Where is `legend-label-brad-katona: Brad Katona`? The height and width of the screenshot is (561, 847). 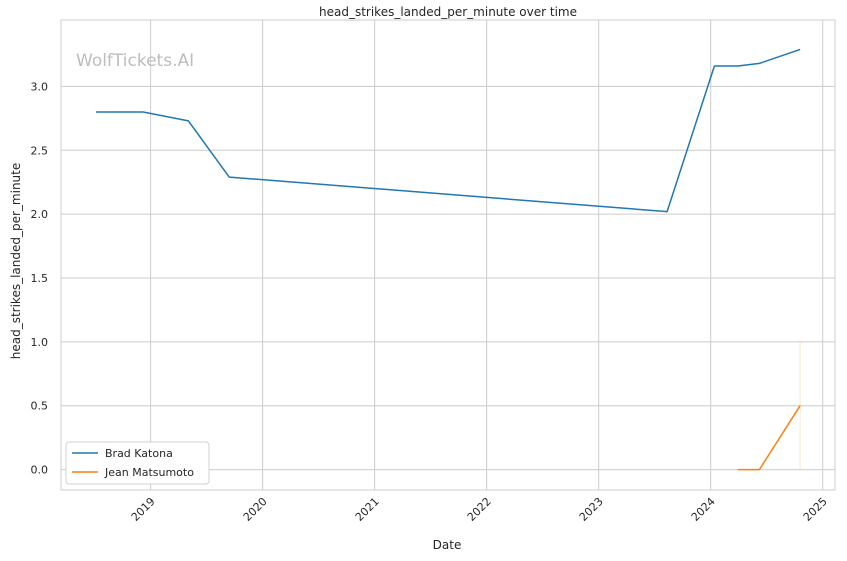 legend-label-brad-katona: Brad Katona is located at coordinates (139, 453).